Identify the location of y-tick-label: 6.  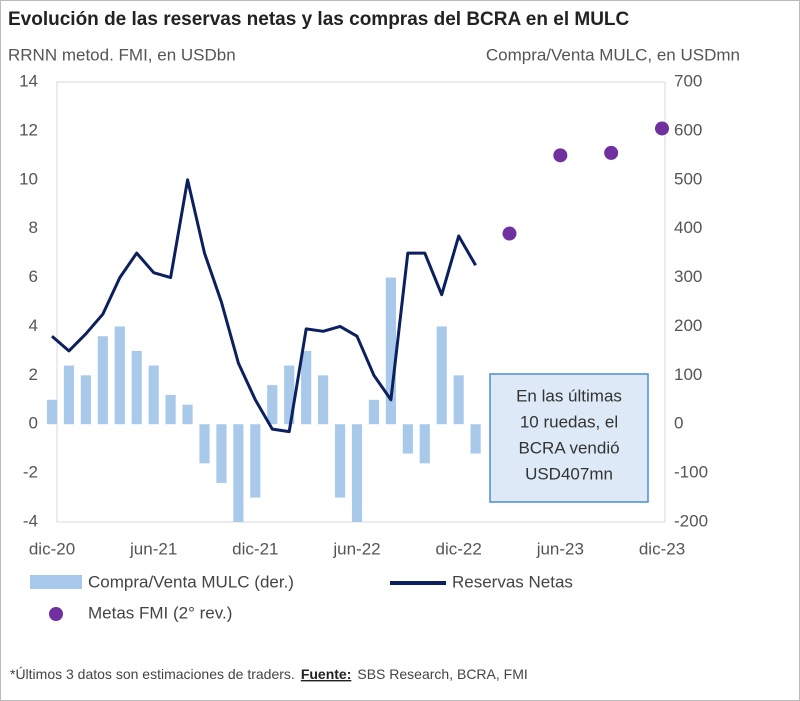
(33, 276).